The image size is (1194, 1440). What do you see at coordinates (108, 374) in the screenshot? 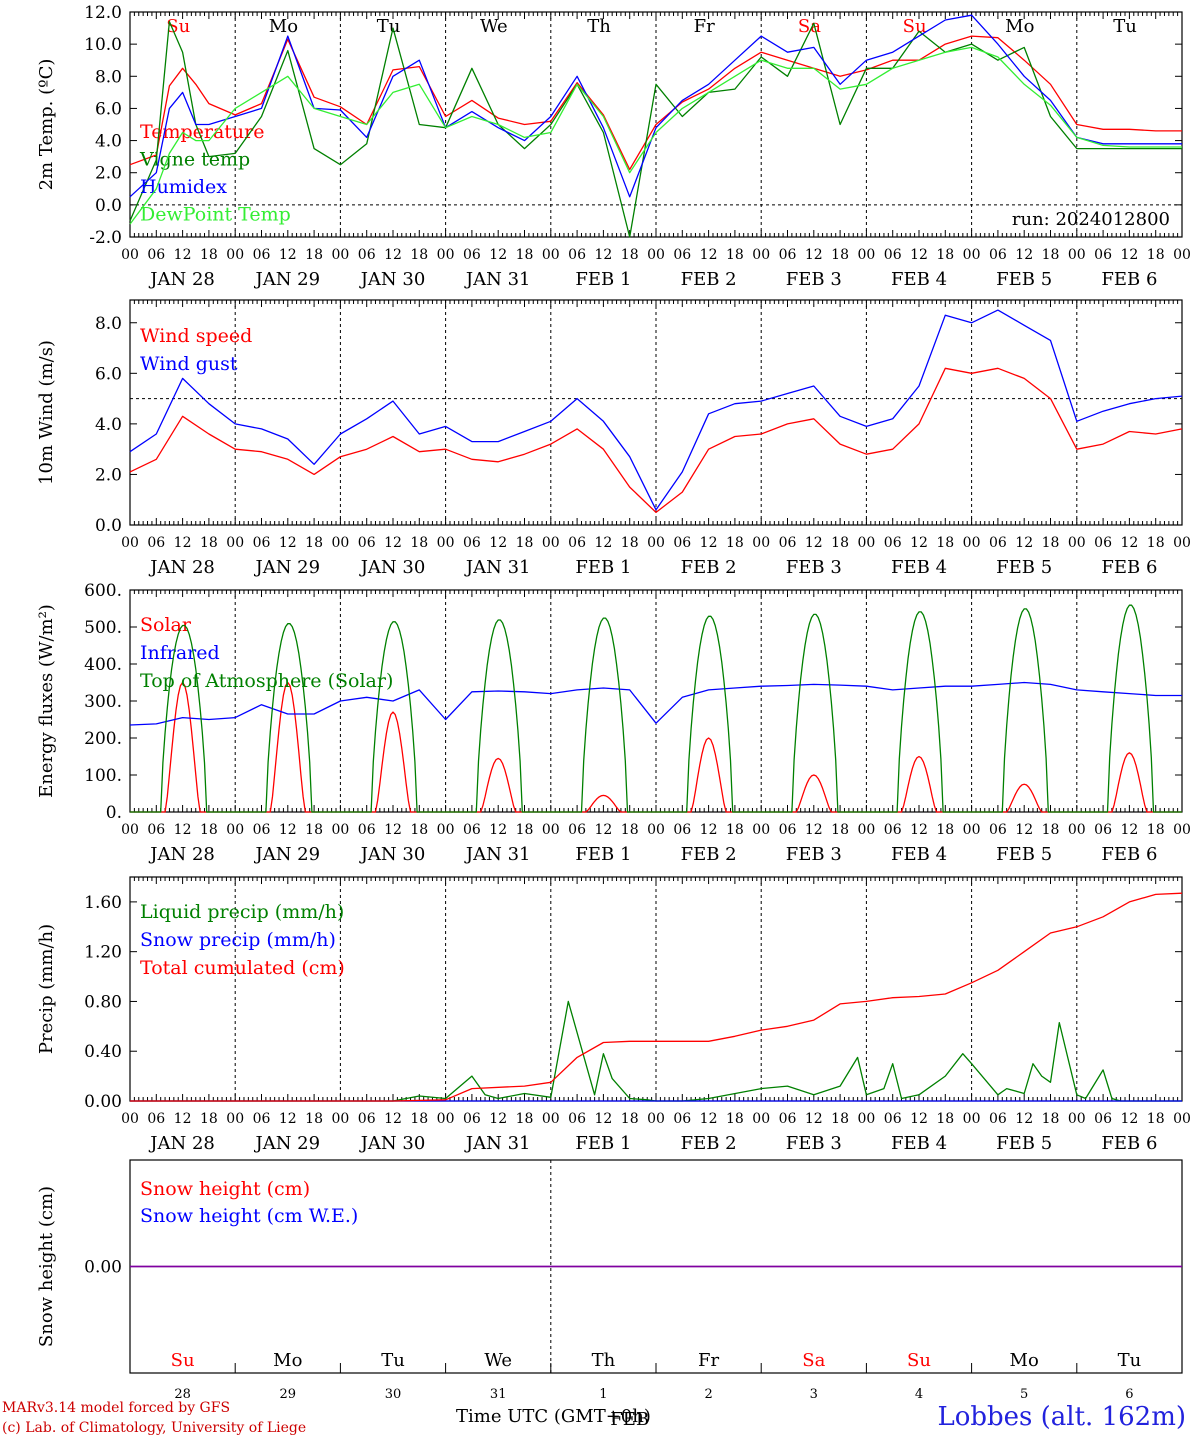
I see `y-tick-label: 6.0` at bounding box center [108, 374].